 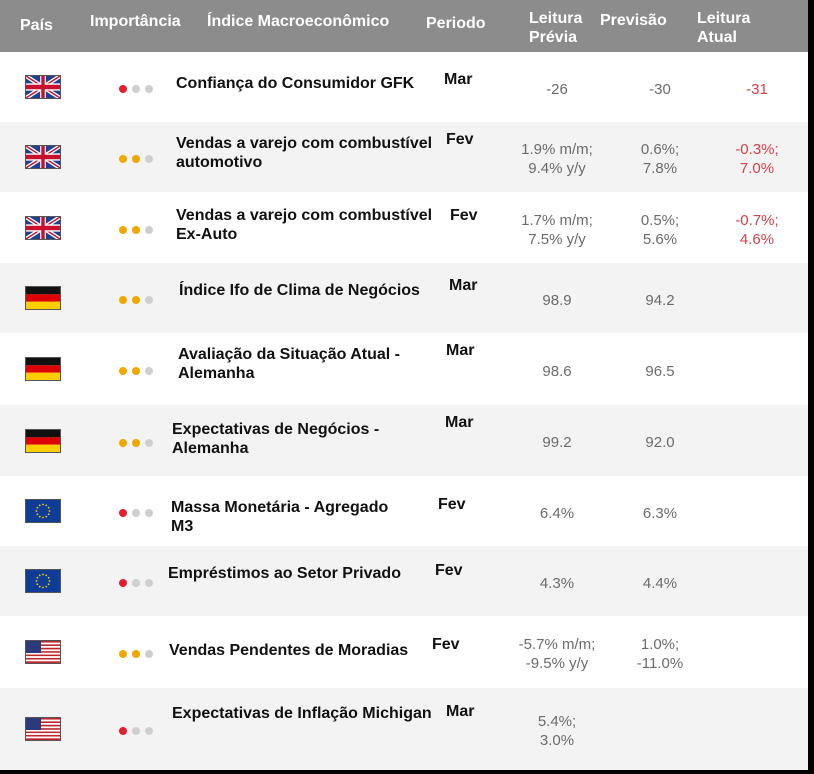 What do you see at coordinates (717, 37) in the screenshot?
I see `header-actual-line2: Atual` at bounding box center [717, 37].